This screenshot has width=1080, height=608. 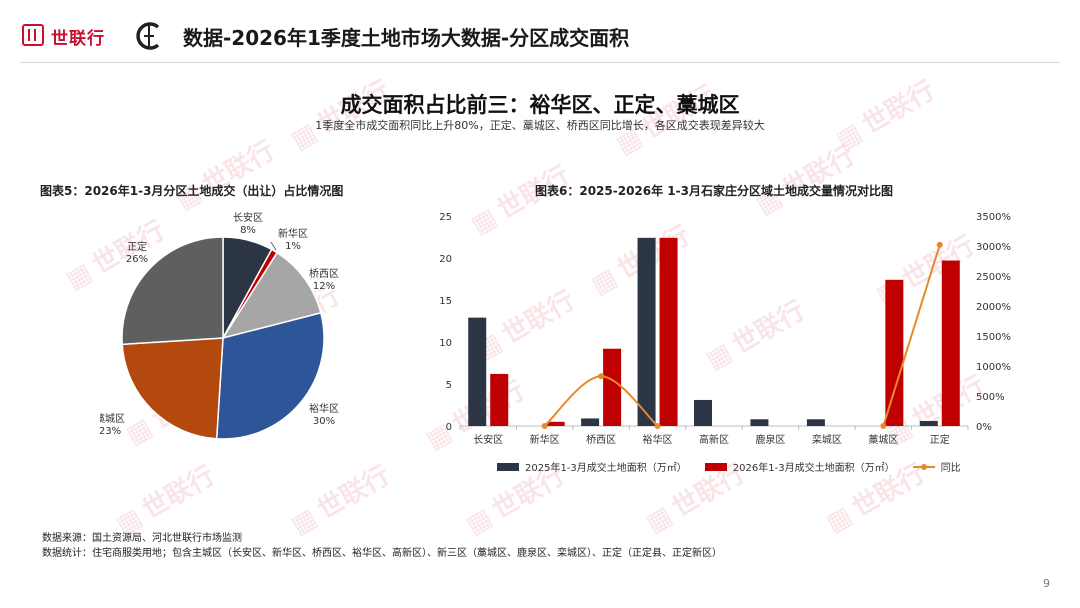 I want to click on legend-item-2026: 2026年1-3月成交土地面积（万㎡）, so click(x=799, y=466).